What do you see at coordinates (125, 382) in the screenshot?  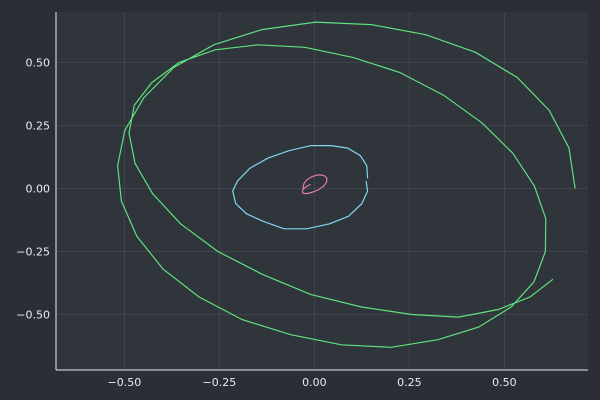 I see `x-tick-label: −0.50` at bounding box center [125, 382].